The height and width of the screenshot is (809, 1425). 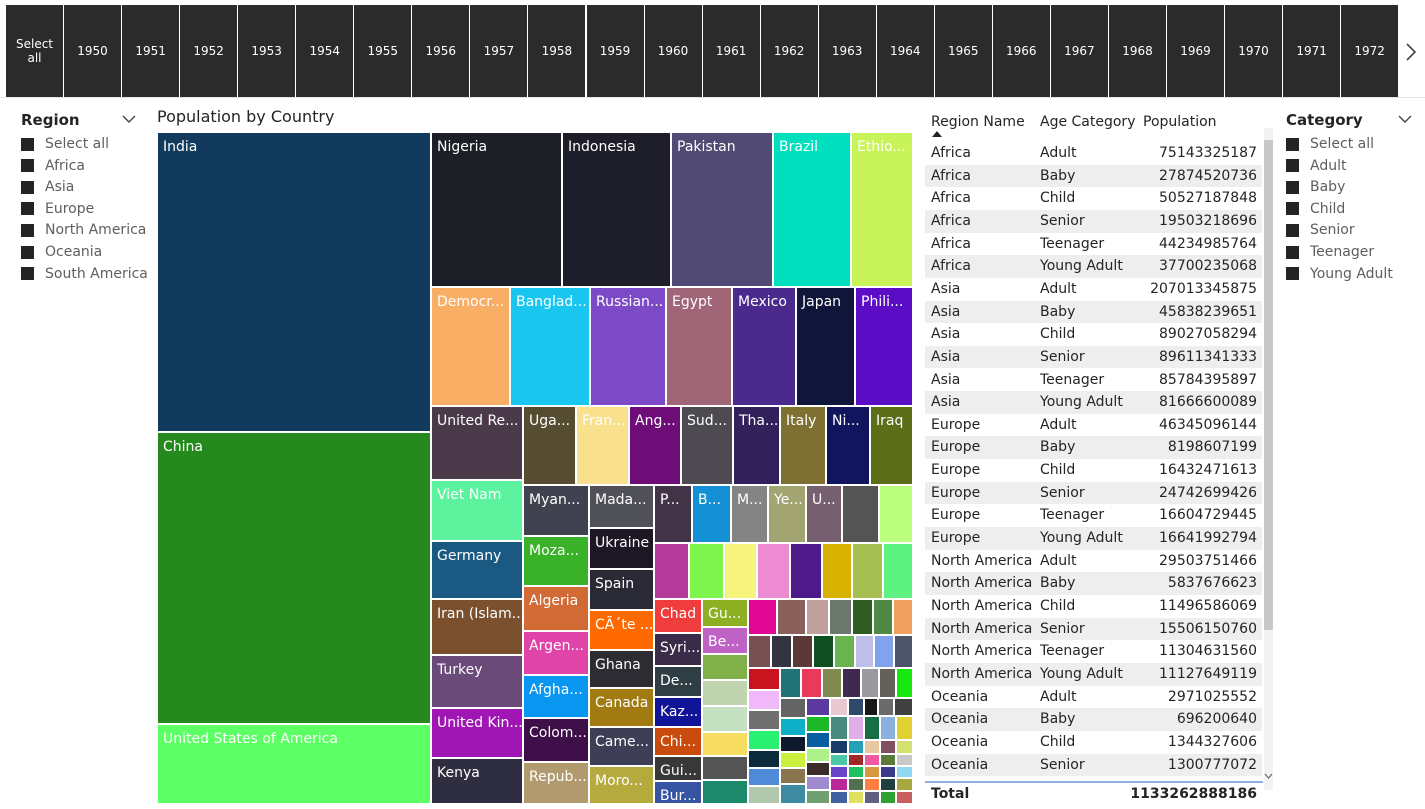 What do you see at coordinates (1316, 166) in the screenshot?
I see `category-option: Adult` at bounding box center [1316, 166].